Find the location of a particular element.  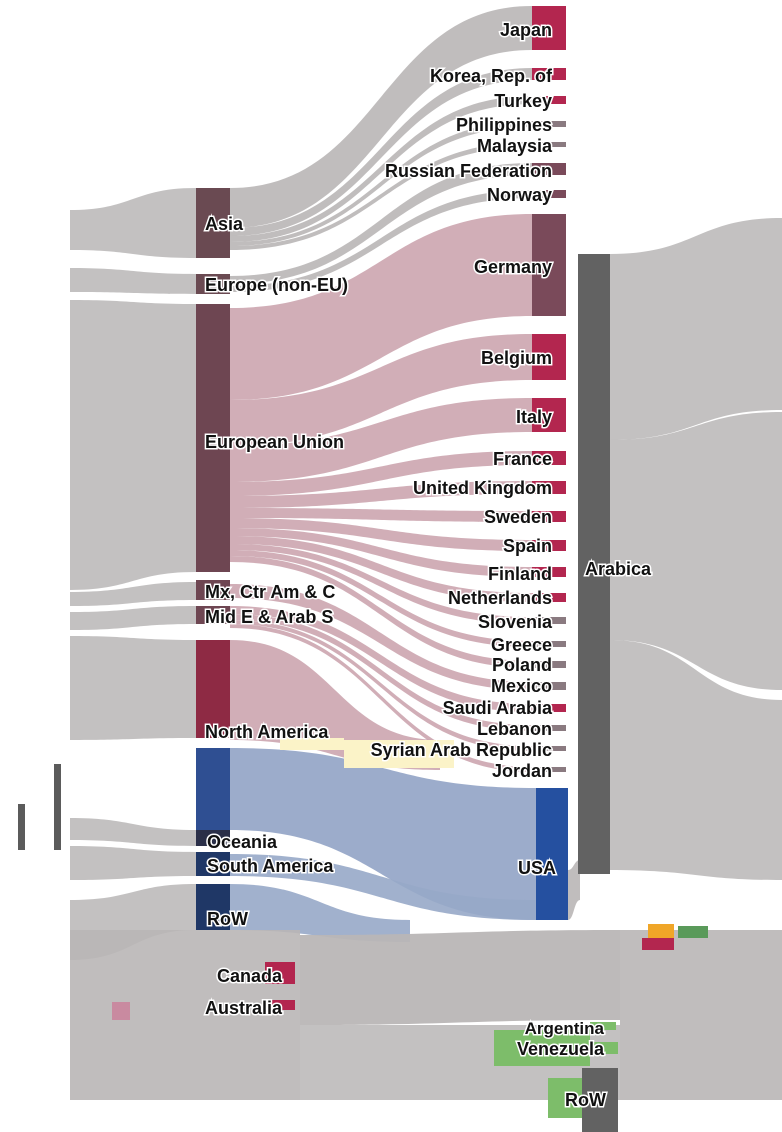

node-row-right is located at coordinates (600, 1100).